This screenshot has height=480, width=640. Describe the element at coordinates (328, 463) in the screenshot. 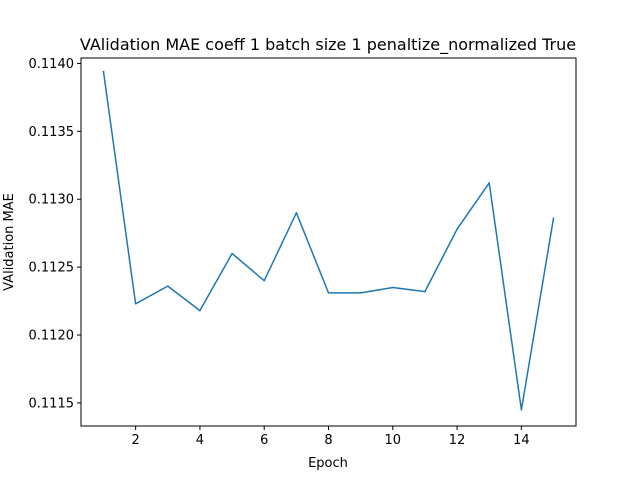

I see `x-axis-label: Epoch` at that location.